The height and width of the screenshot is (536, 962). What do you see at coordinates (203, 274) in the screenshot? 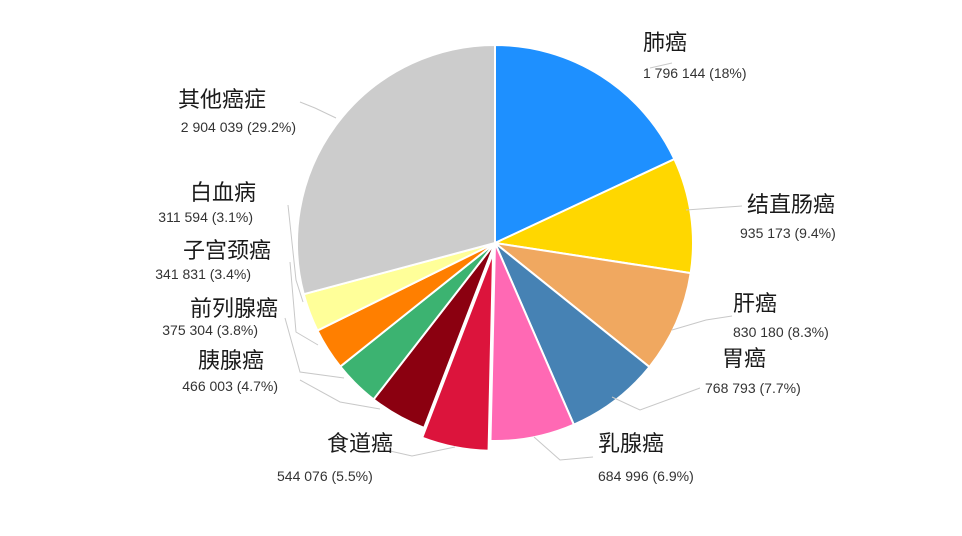
I see `slice-value-label: 341 831 (3.4%)` at bounding box center [203, 274].